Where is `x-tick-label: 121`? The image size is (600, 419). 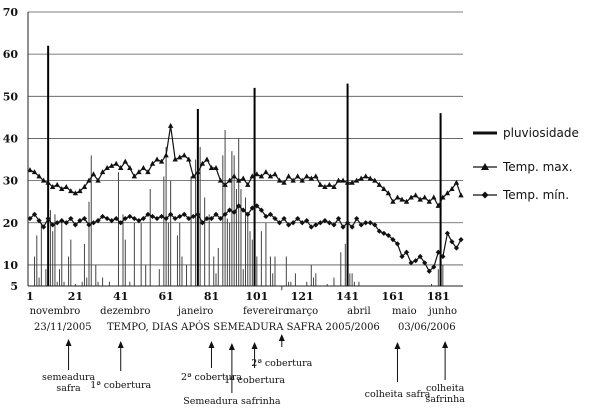 x-tick-label: 121 is located at coordinates (302, 296).